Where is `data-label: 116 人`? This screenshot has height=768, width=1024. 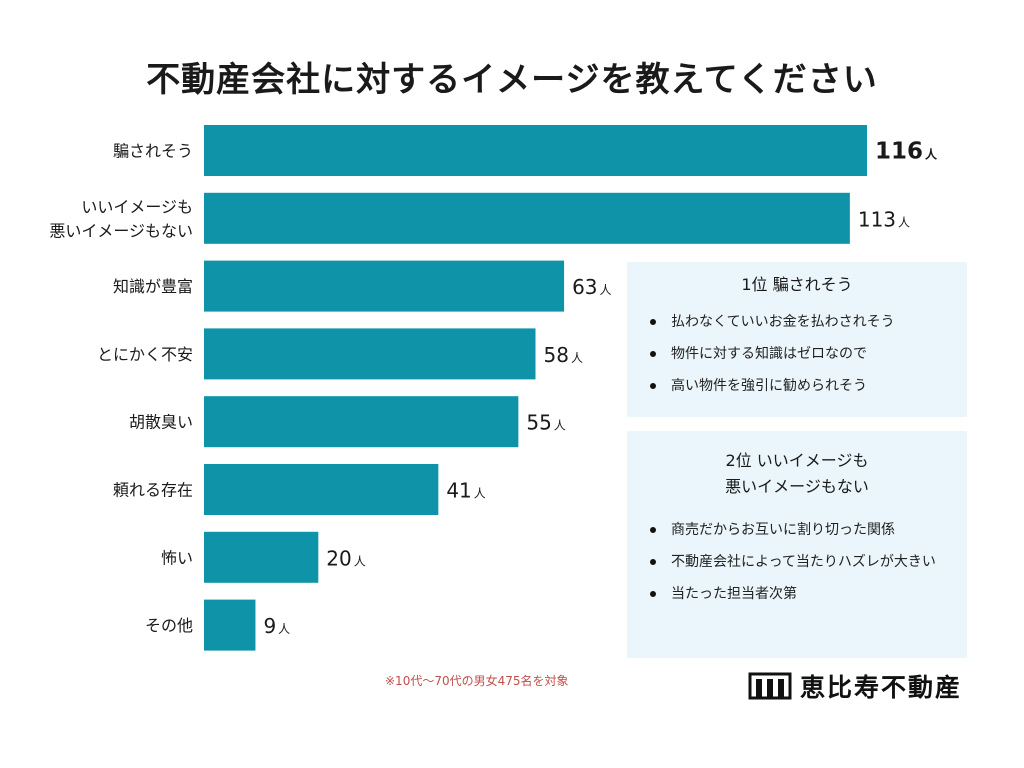 data-label: 116 人 is located at coordinates (906, 152).